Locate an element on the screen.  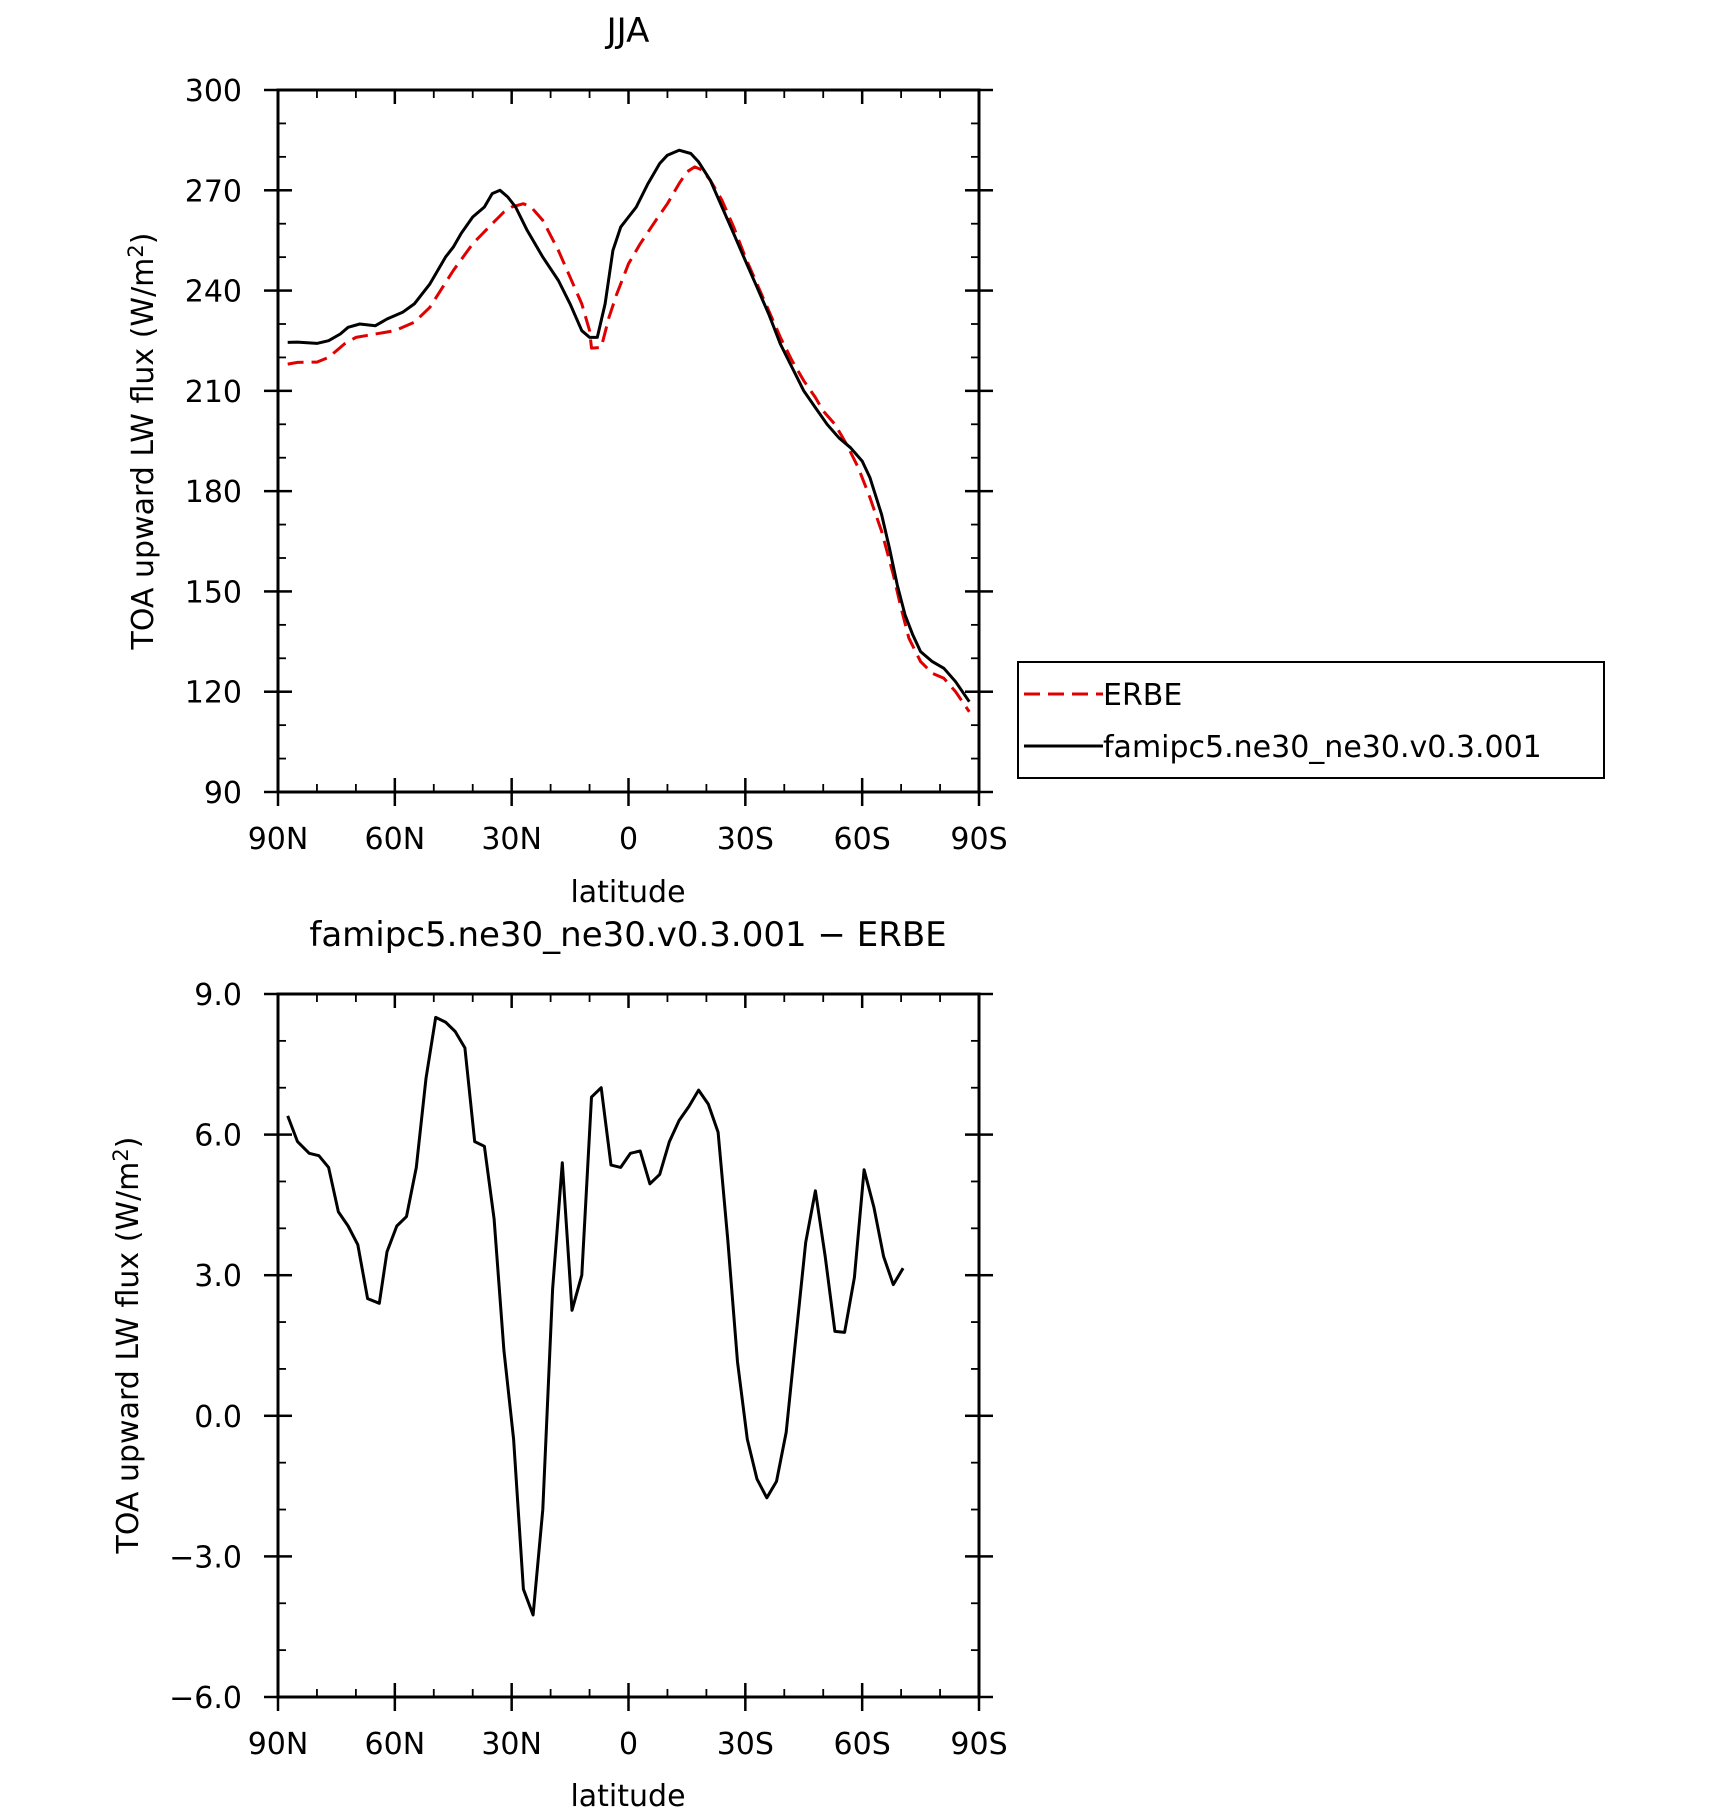
bottom-y-tick-label: 9.0 is located at coordinates (218, 995).